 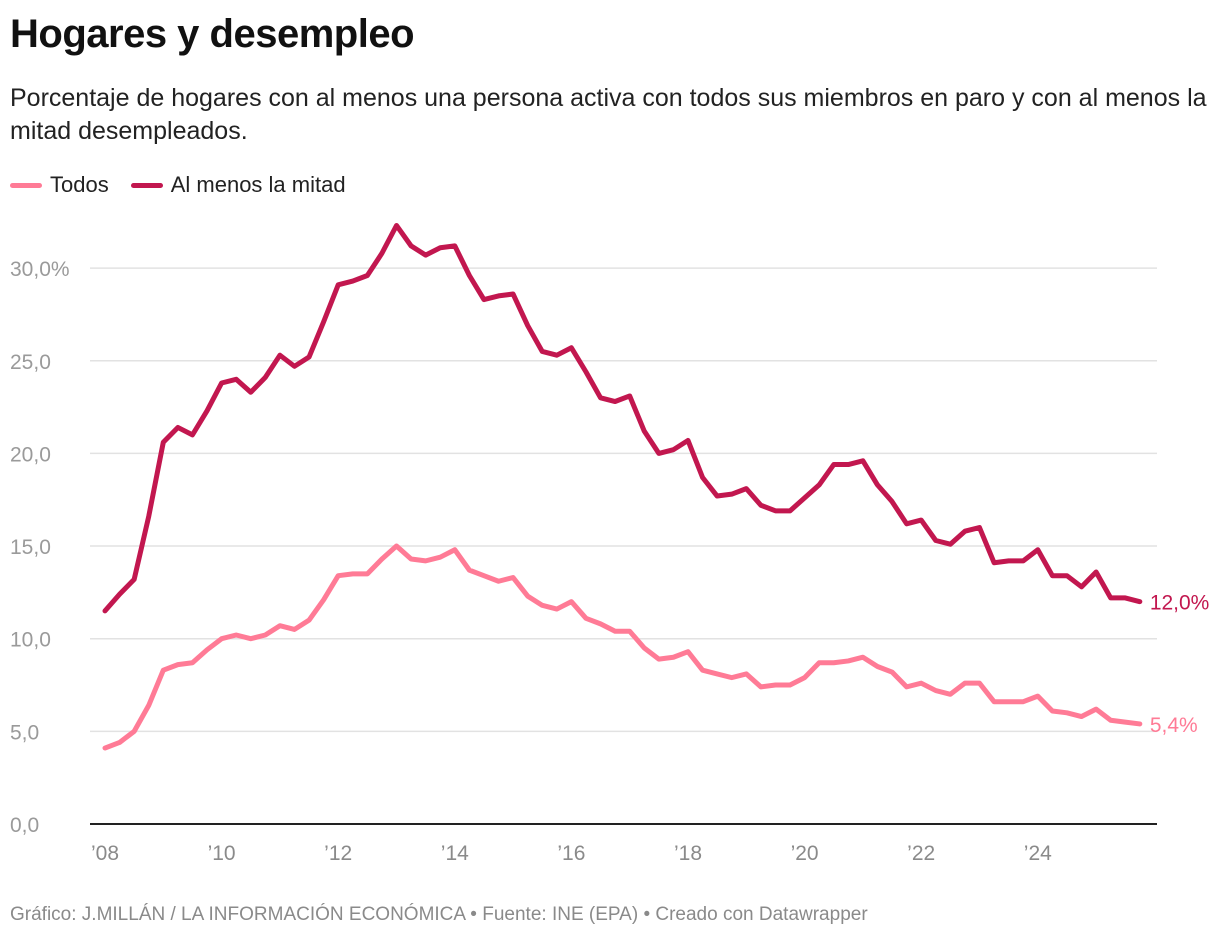 What do you see at coordinates (1174, 725) in the screenshot?
I see `end-value-label: 5,4%` at bounding box center [1174, 725].